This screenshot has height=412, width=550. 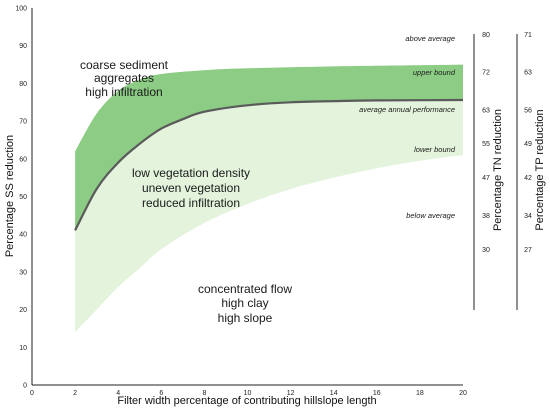 I want to click on tp-tick-label: 42, so click(x=528, y=178).